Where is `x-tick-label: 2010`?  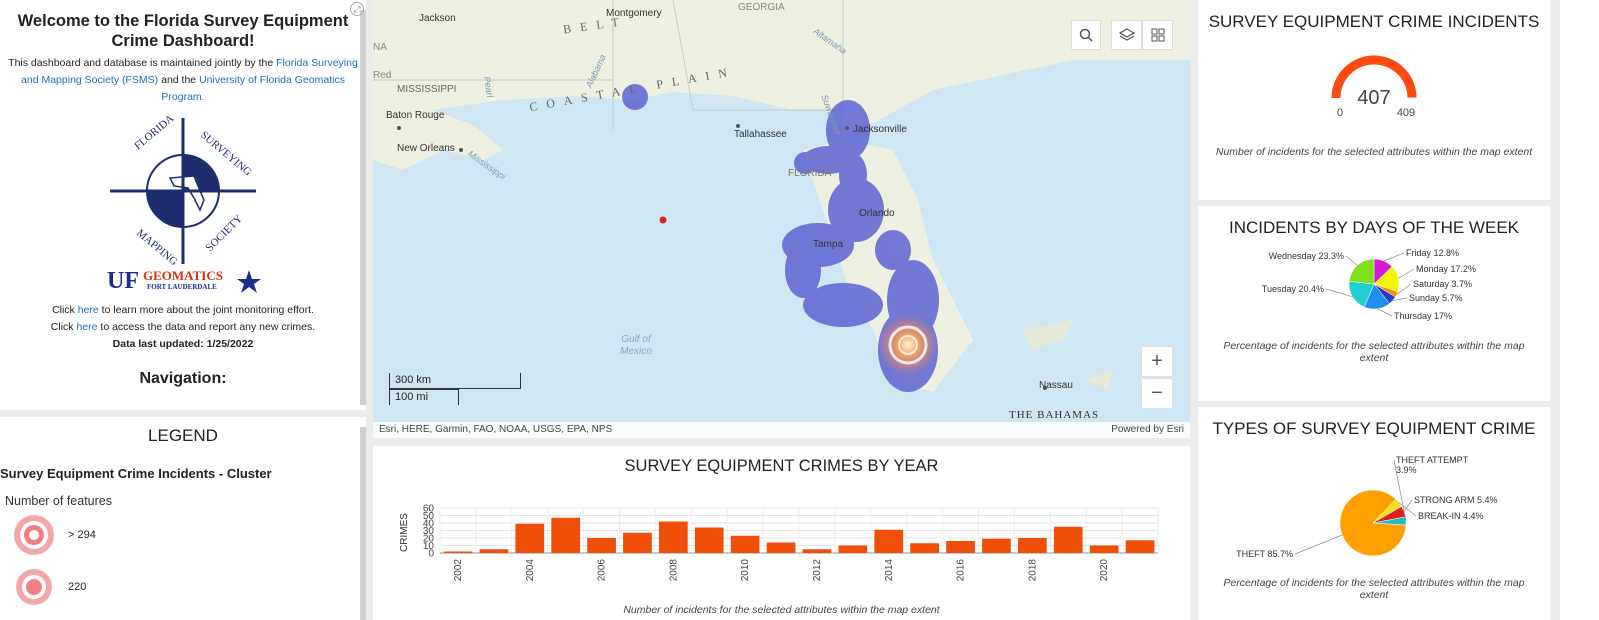 x-tick-label: 2010 is located at coordinates (745, 570).